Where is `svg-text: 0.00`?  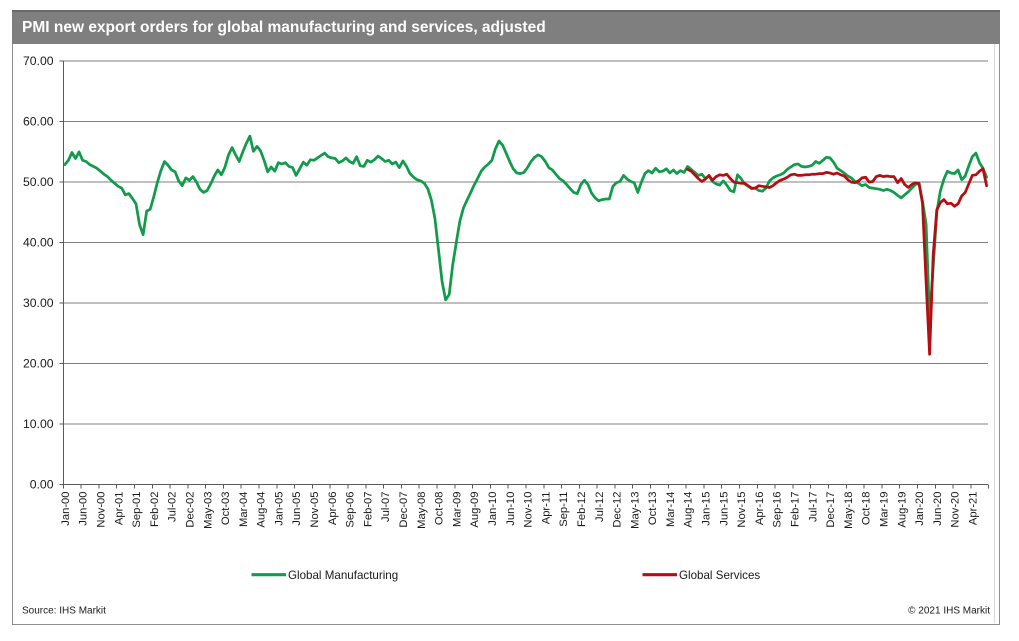 svg-text: 0.00 is located at coordinates (42, 484).